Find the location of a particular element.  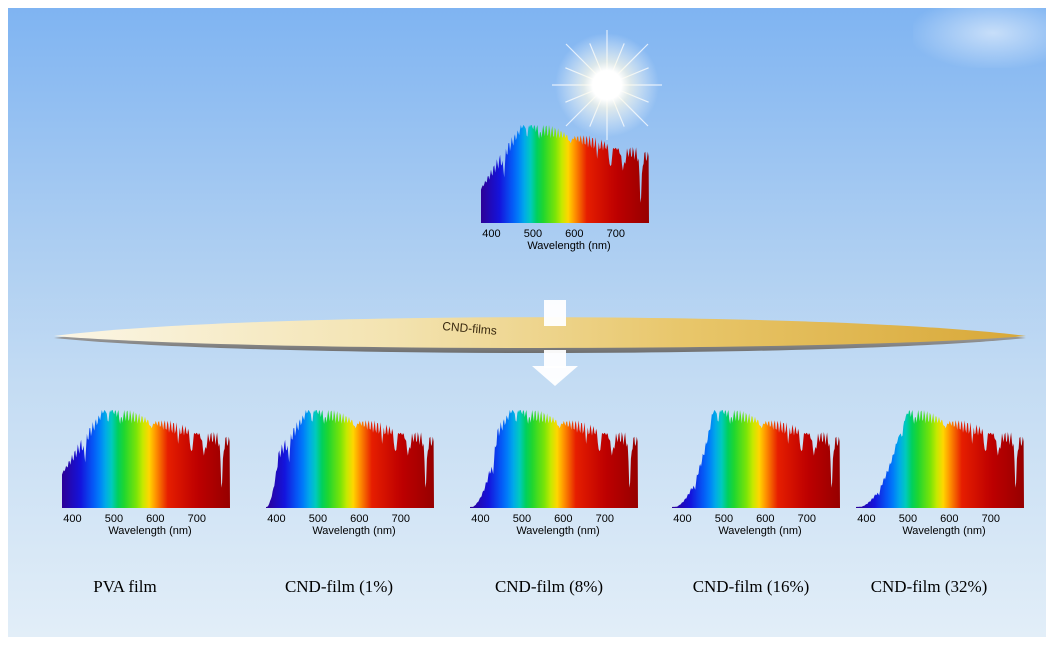

cnd16-spectrum: 400 500 600 700 Wavelength (nm) is located at coordinates (756, 480).